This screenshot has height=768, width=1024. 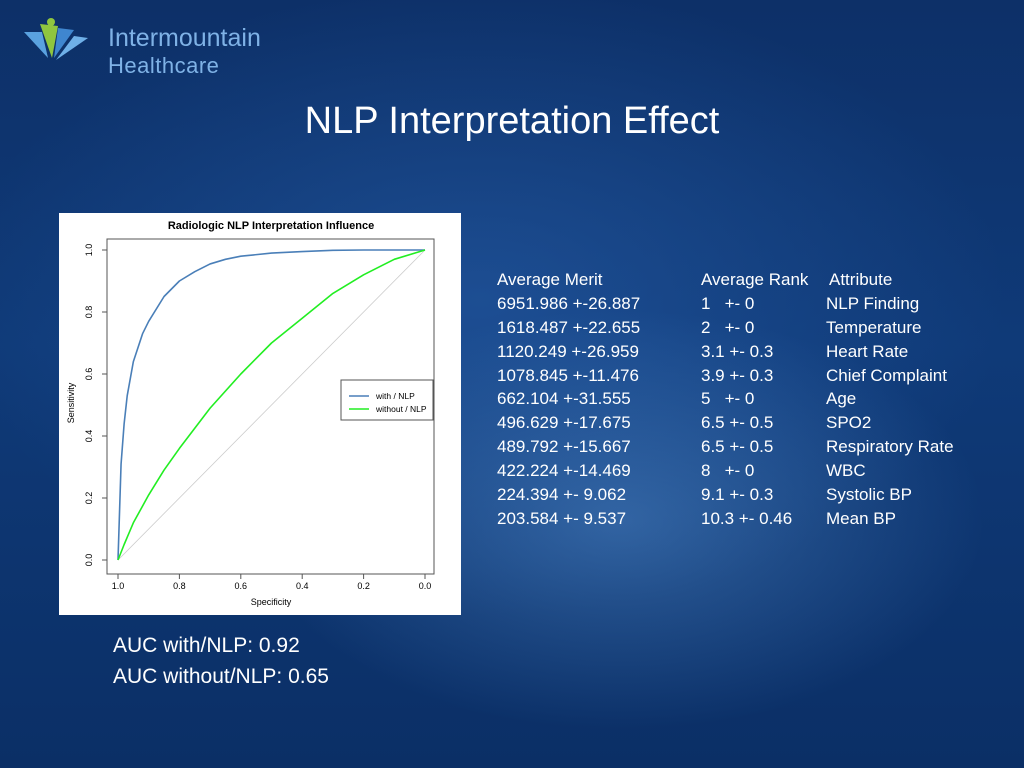 I want to click on cell-average-rank: 5 +- 0, so click(x=728, y=399).